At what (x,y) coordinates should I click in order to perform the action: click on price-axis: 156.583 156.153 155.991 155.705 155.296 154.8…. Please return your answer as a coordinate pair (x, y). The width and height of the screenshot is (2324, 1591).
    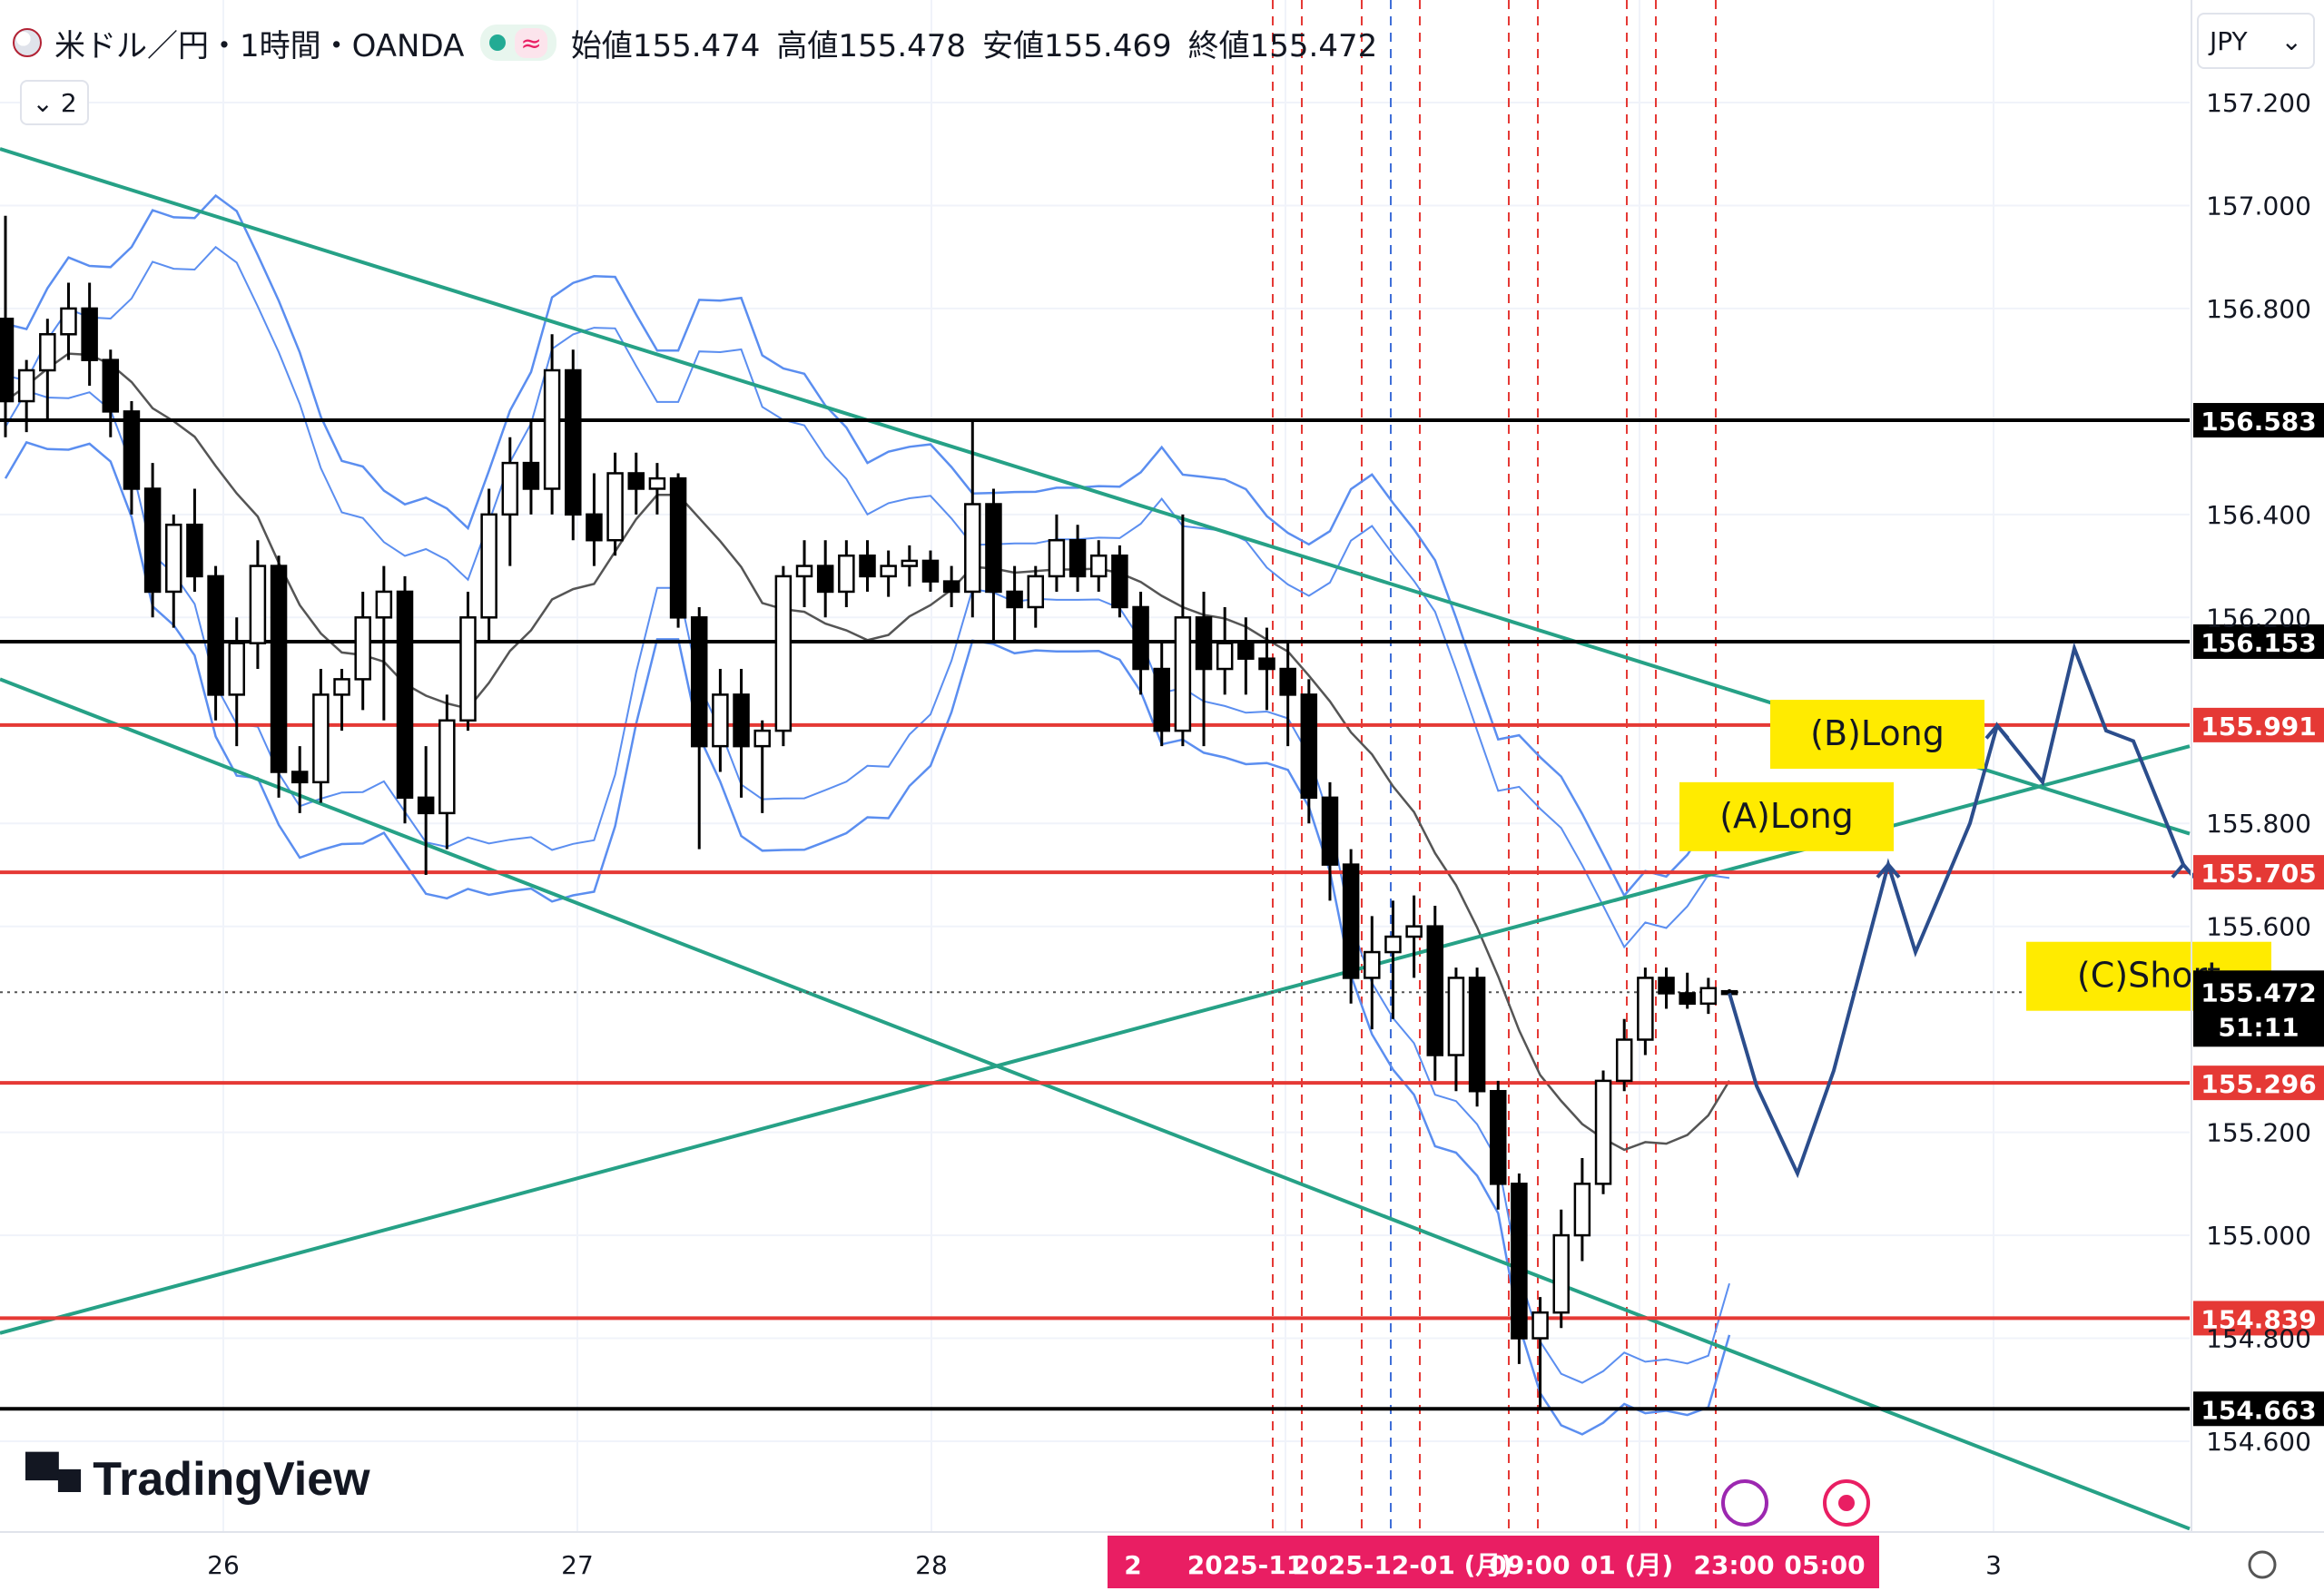
    Looking at the image, I should click on (2257, 766).